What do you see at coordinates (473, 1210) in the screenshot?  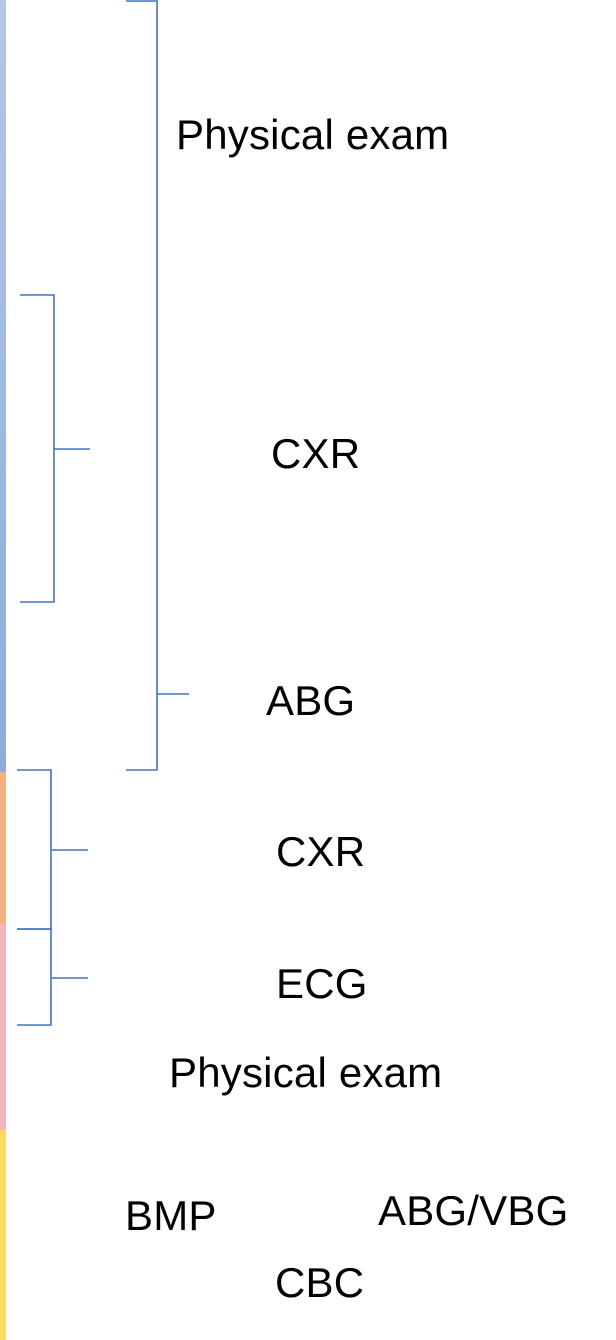 I see `label-abg-vbg: ABG/VBG` at bounding box center [473, 1210].